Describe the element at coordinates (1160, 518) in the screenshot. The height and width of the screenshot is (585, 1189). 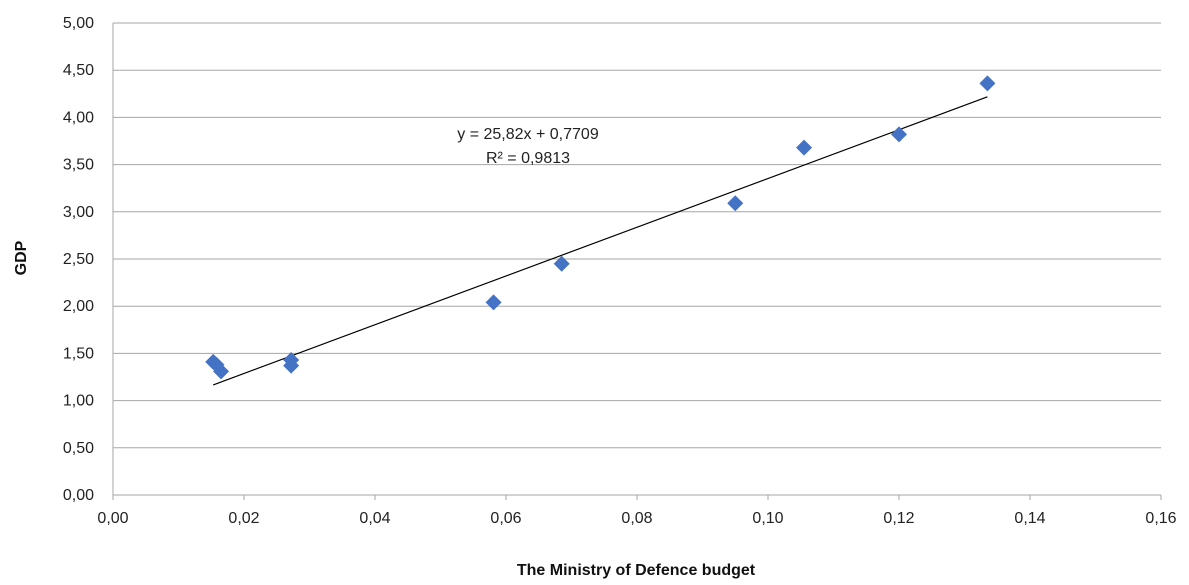
I see `x-tick-label: 0,16` at that location.